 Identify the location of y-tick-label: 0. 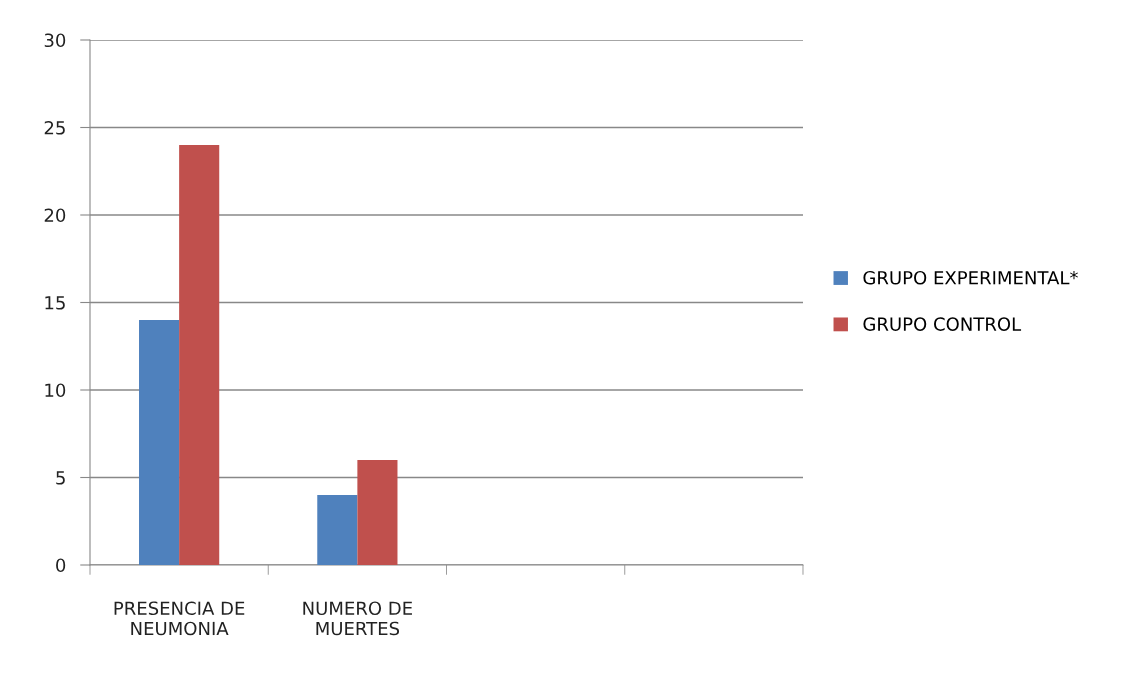
(61, 565).